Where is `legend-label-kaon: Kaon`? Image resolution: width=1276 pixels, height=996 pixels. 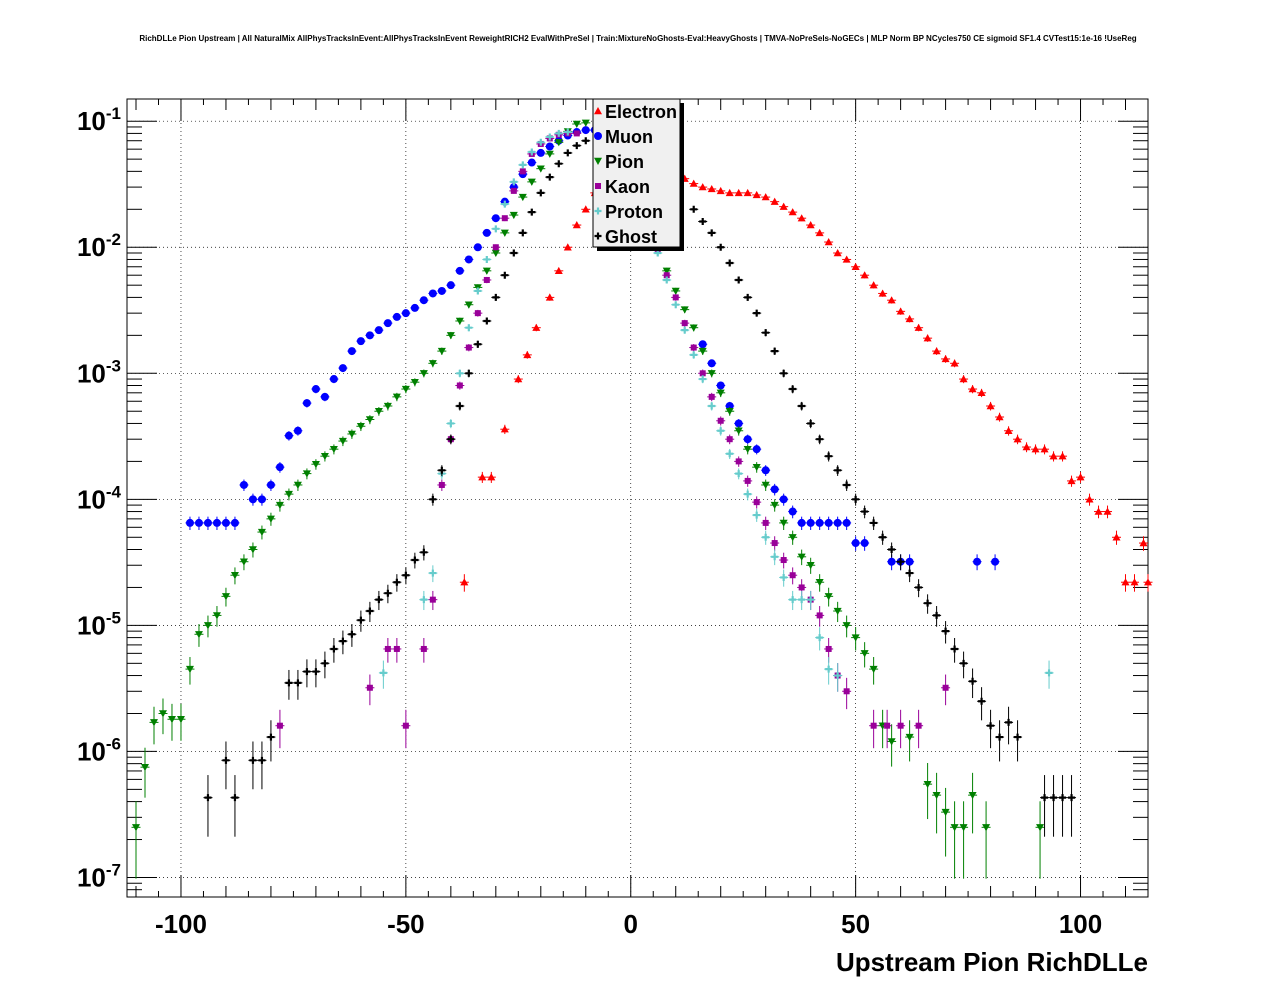 legend-label-kaon: Kaon is located at coordinates (627, 187).